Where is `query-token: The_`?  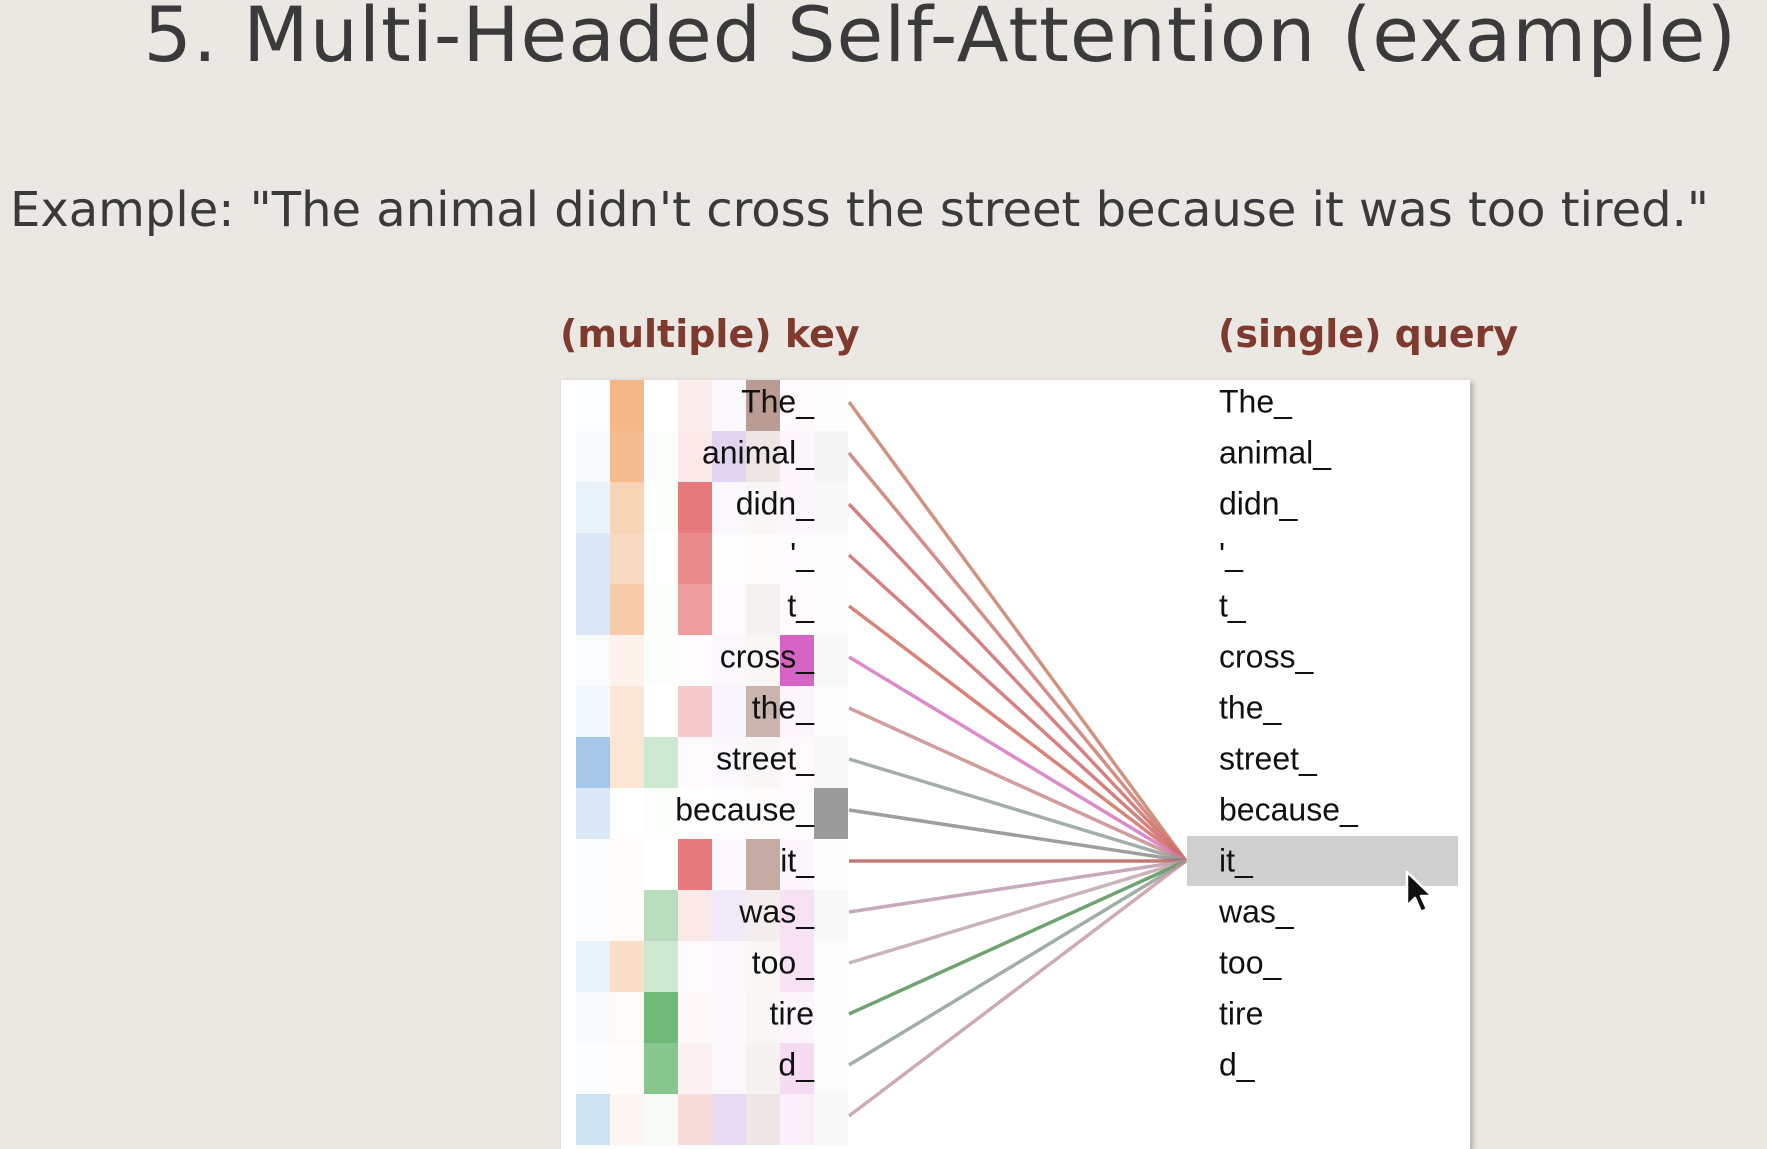
query-token: The_ is located at coordinates (1255, 401).